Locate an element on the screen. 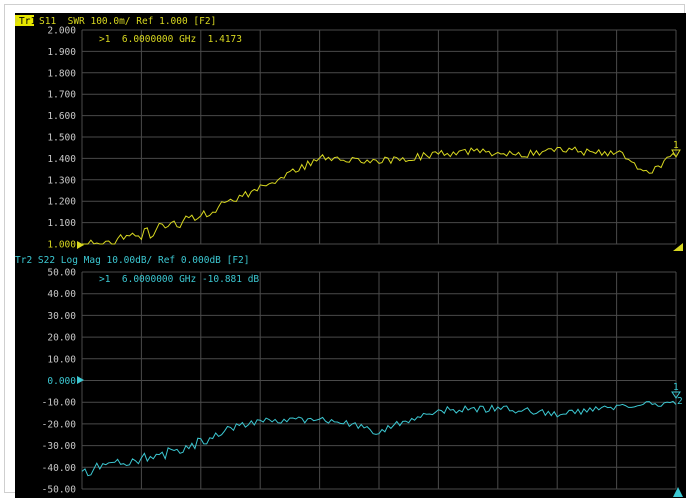 The width and height of the screenshot is (689, 498). y-tick-label: 30.00 is located at coordinates (61, 316).